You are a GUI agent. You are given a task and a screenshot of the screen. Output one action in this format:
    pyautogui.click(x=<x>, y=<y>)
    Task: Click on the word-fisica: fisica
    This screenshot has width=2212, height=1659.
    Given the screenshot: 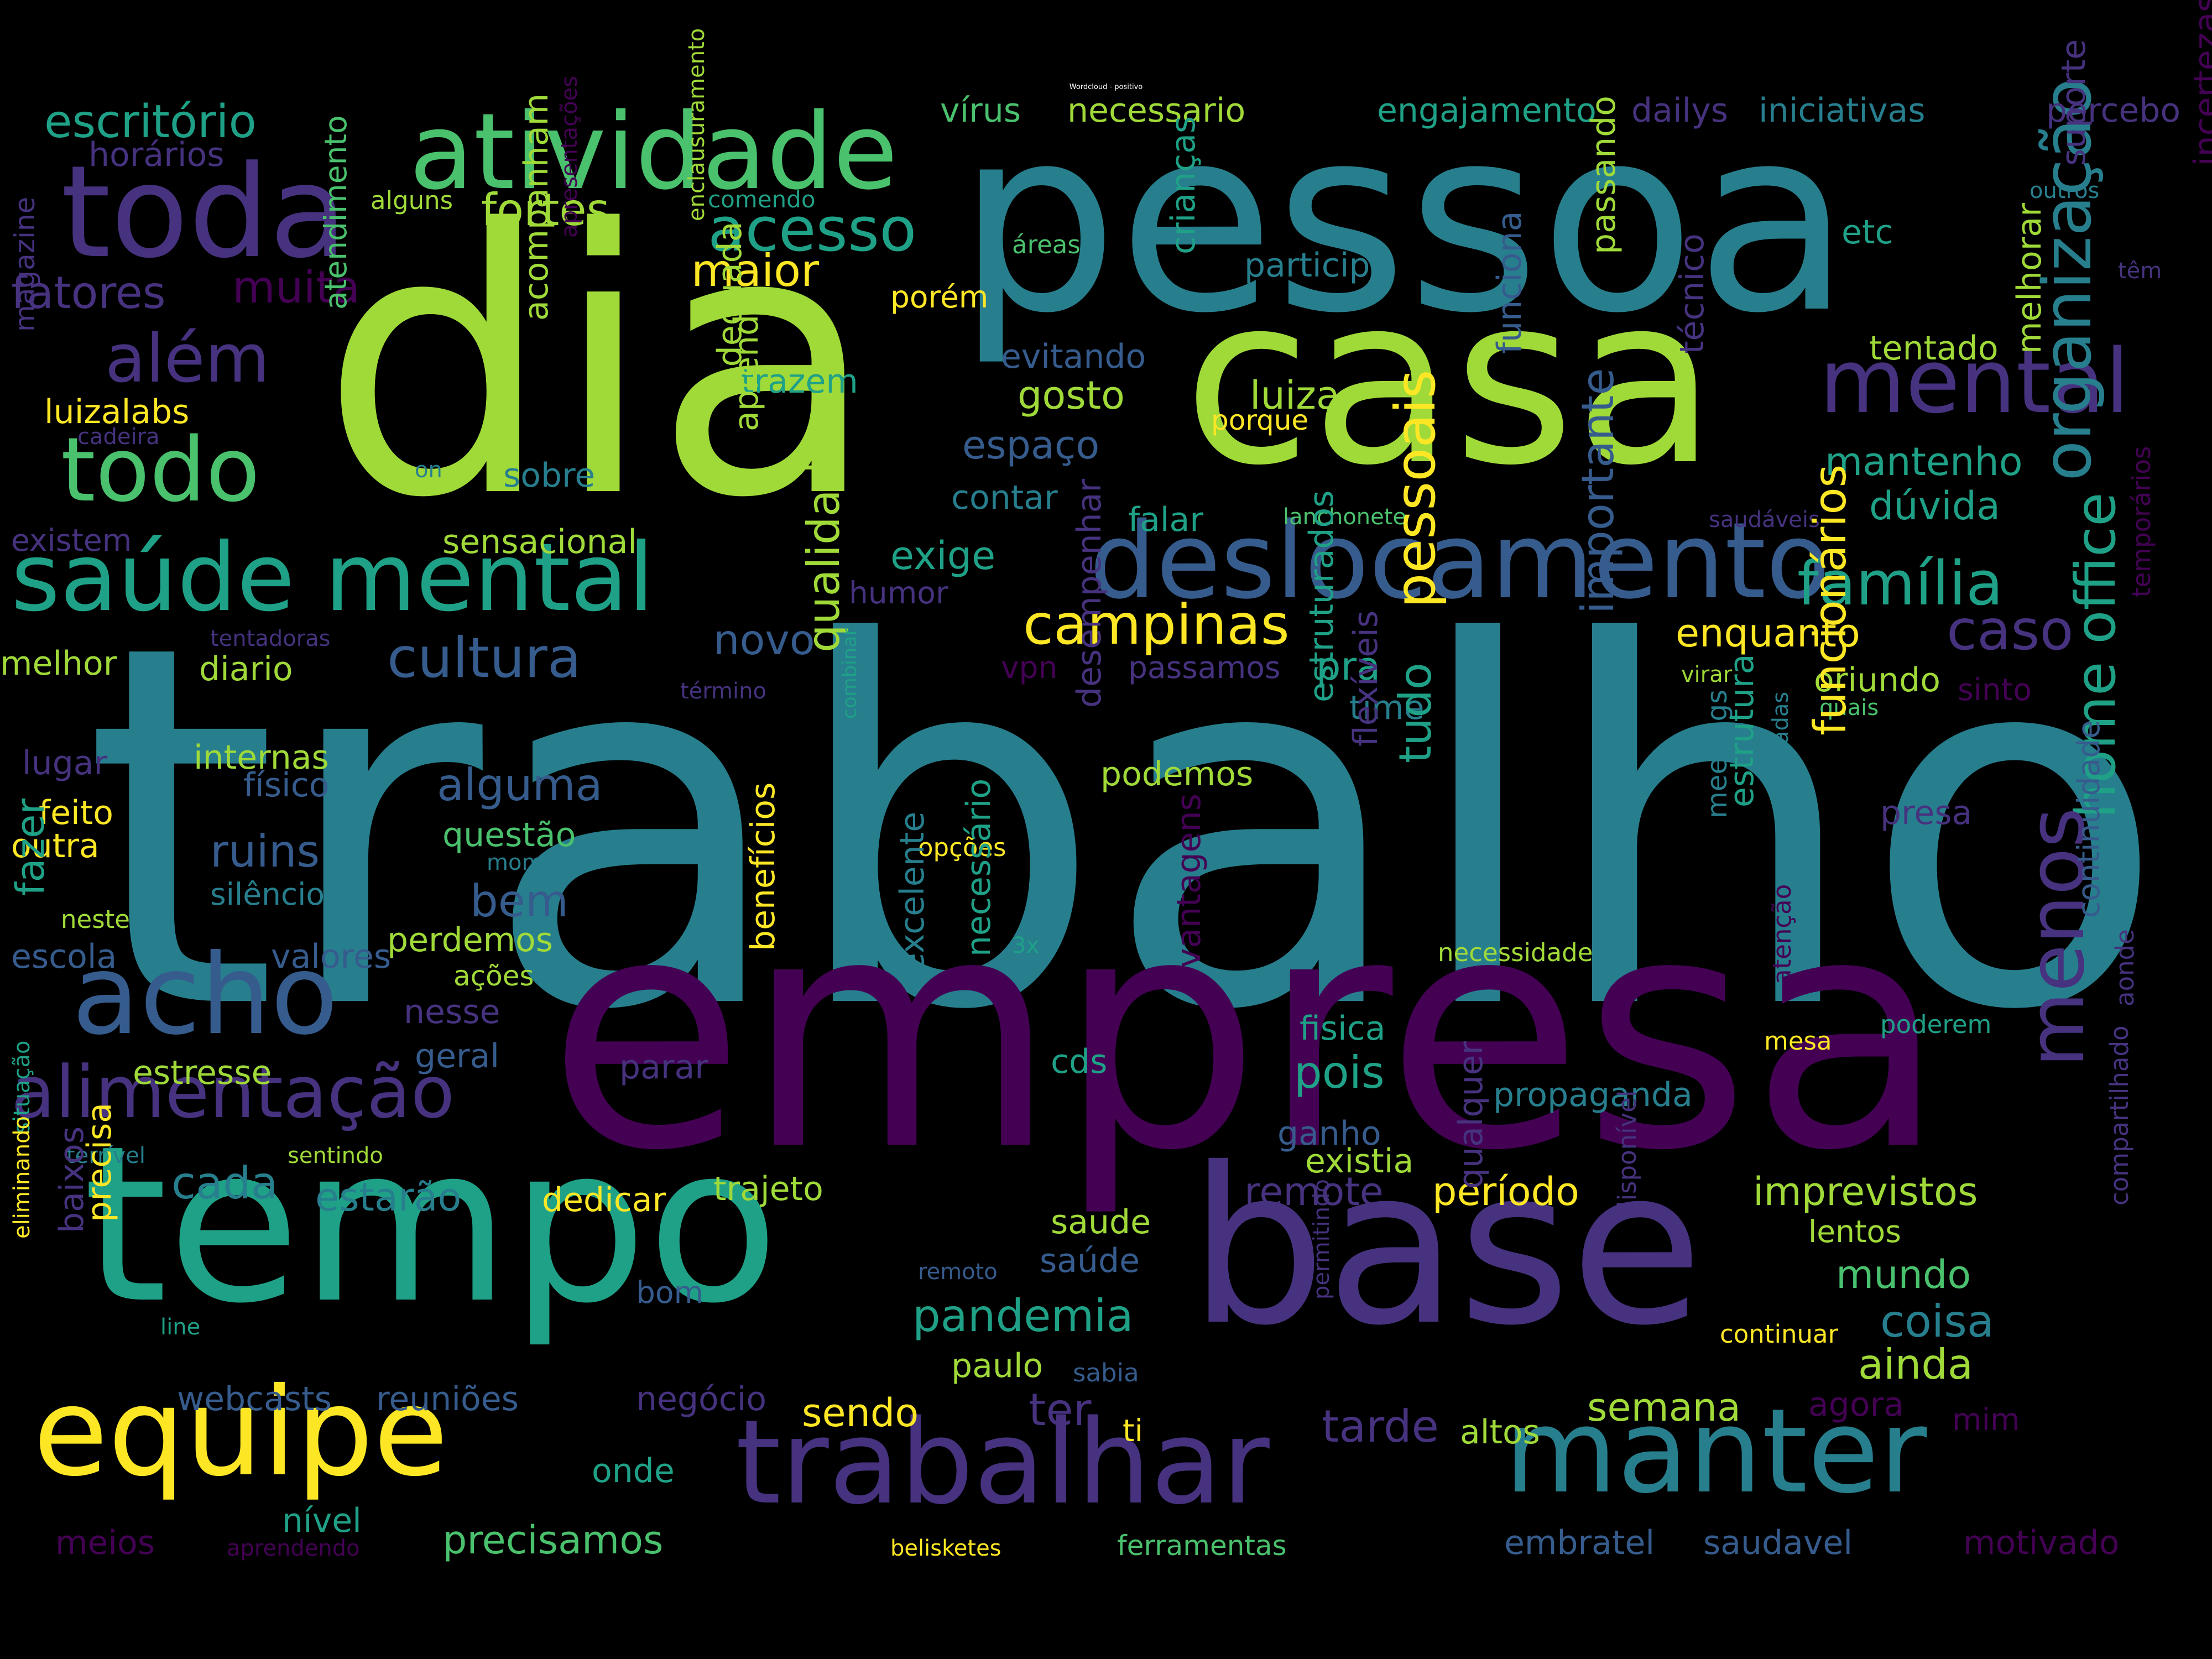 What is the action you would take?
    pyautogui.click(x=1343, y=1028)
    